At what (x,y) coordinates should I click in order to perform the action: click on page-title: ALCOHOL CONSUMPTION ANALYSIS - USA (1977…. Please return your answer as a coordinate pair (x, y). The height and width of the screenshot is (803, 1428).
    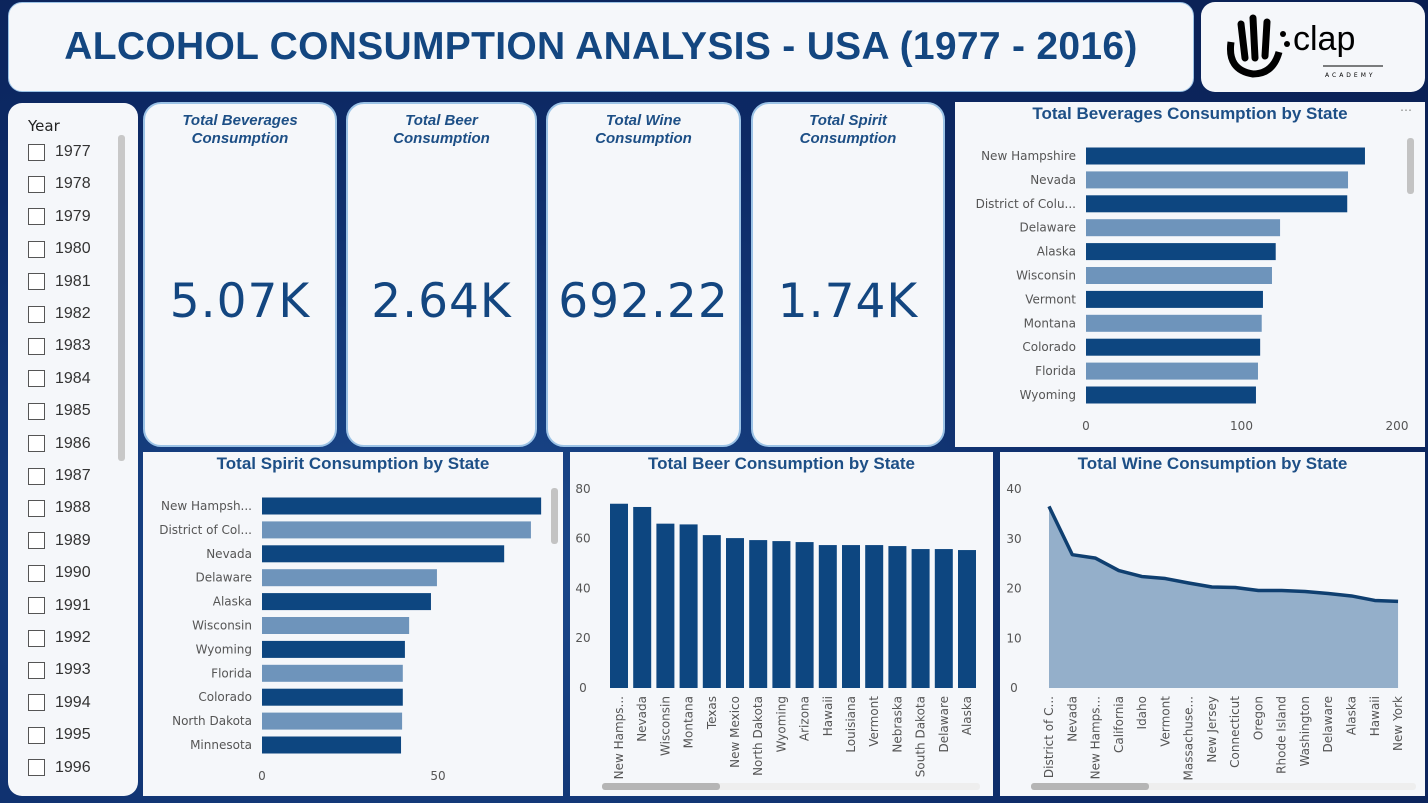
    Looking at the image, I should click on (601, 46).